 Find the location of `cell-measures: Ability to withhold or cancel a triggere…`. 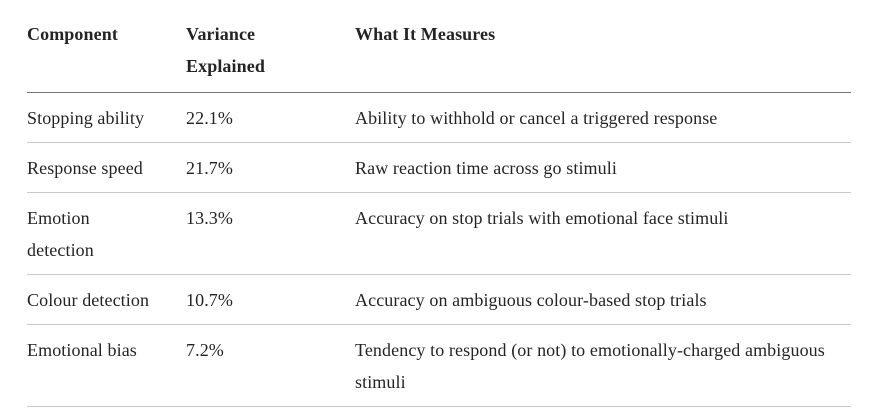

cell-measures: Ability to withhold or cancel a triggere… is located at coordinates (603, 117).